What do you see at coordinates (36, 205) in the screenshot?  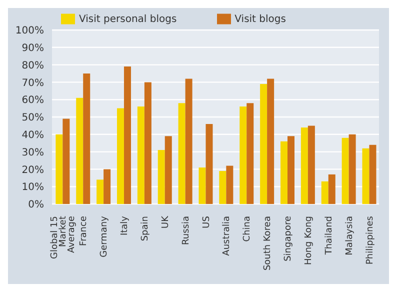 I see `y-tick-label: 0%` at bounding box center [36, 205].